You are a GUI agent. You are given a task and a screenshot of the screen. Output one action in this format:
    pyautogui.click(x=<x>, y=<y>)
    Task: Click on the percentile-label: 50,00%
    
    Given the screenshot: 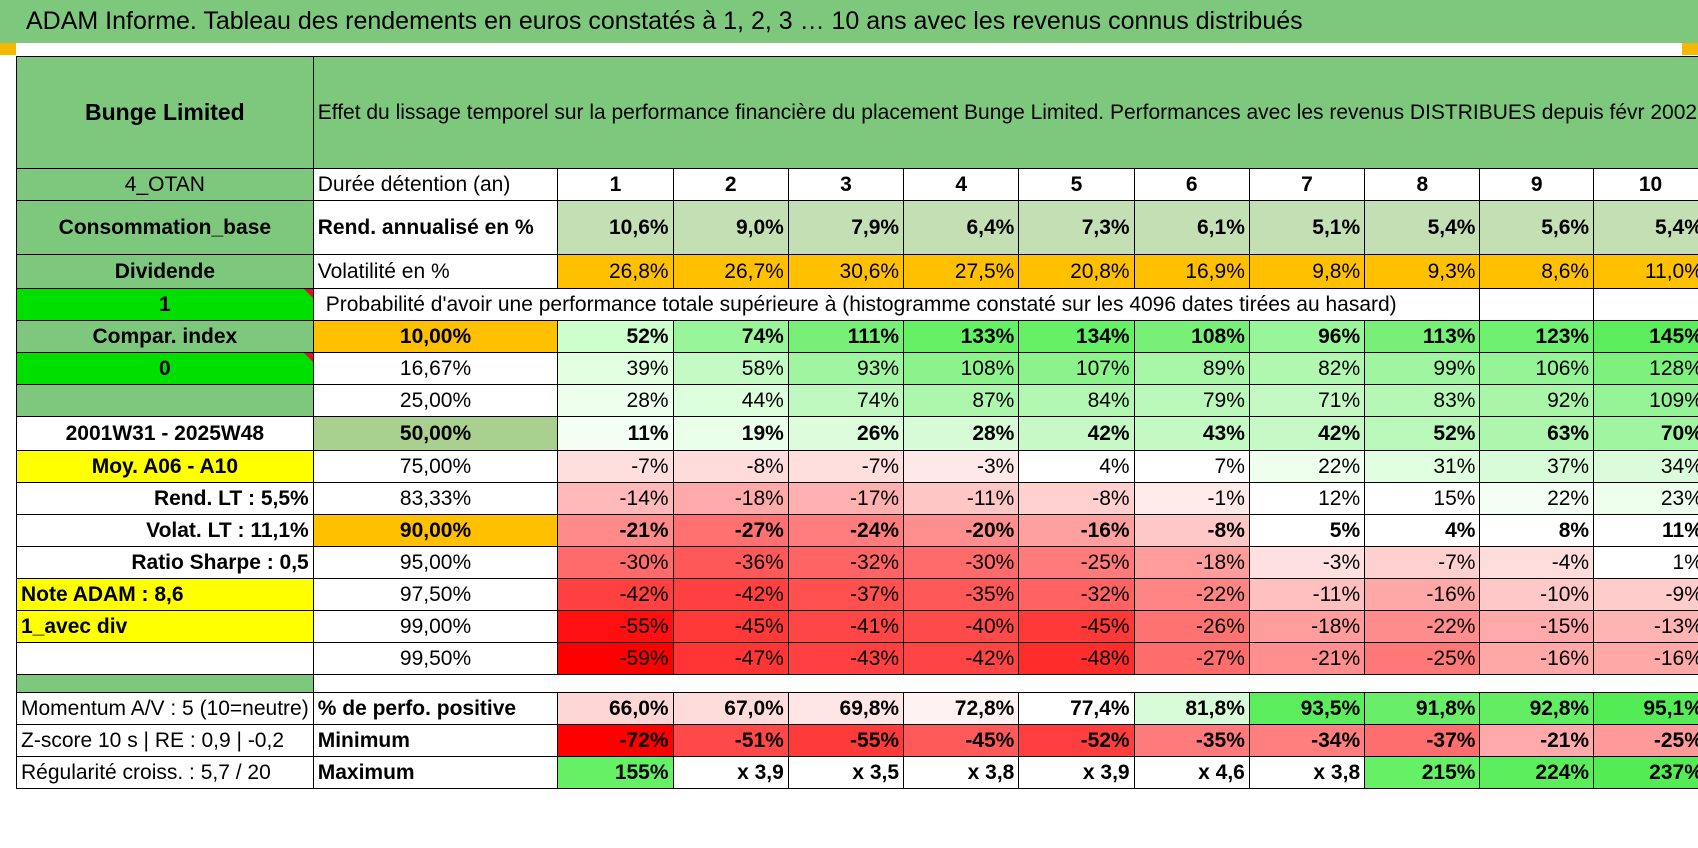 What is the action you would take?
    pyautogui.click(x=435, y=433)
    